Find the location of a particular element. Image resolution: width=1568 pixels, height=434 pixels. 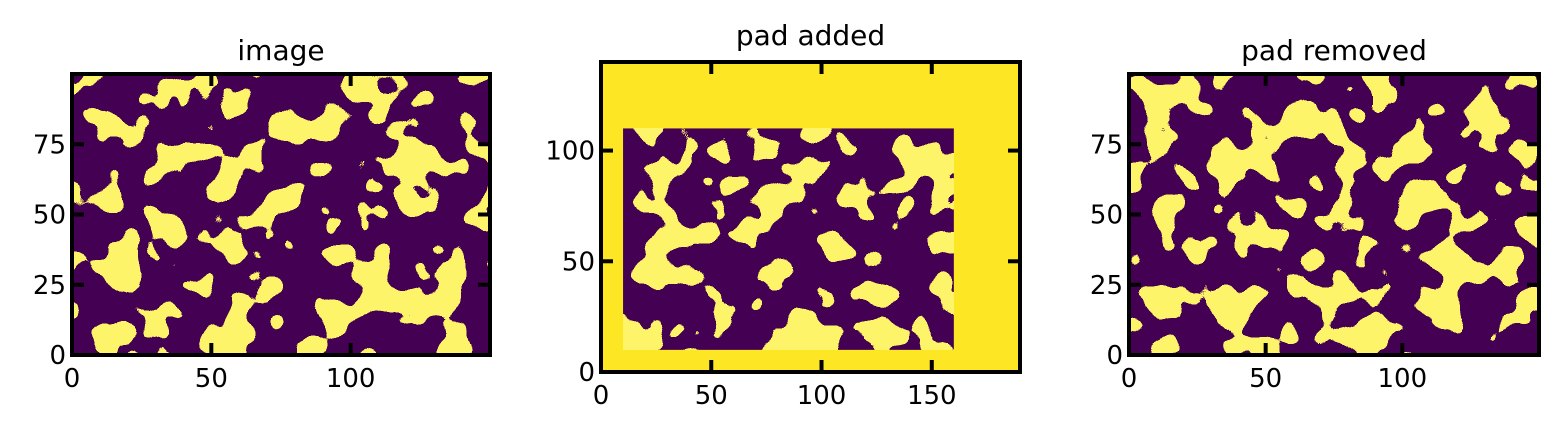

panel-title: pad removed is located at coordinates (1334, 50).